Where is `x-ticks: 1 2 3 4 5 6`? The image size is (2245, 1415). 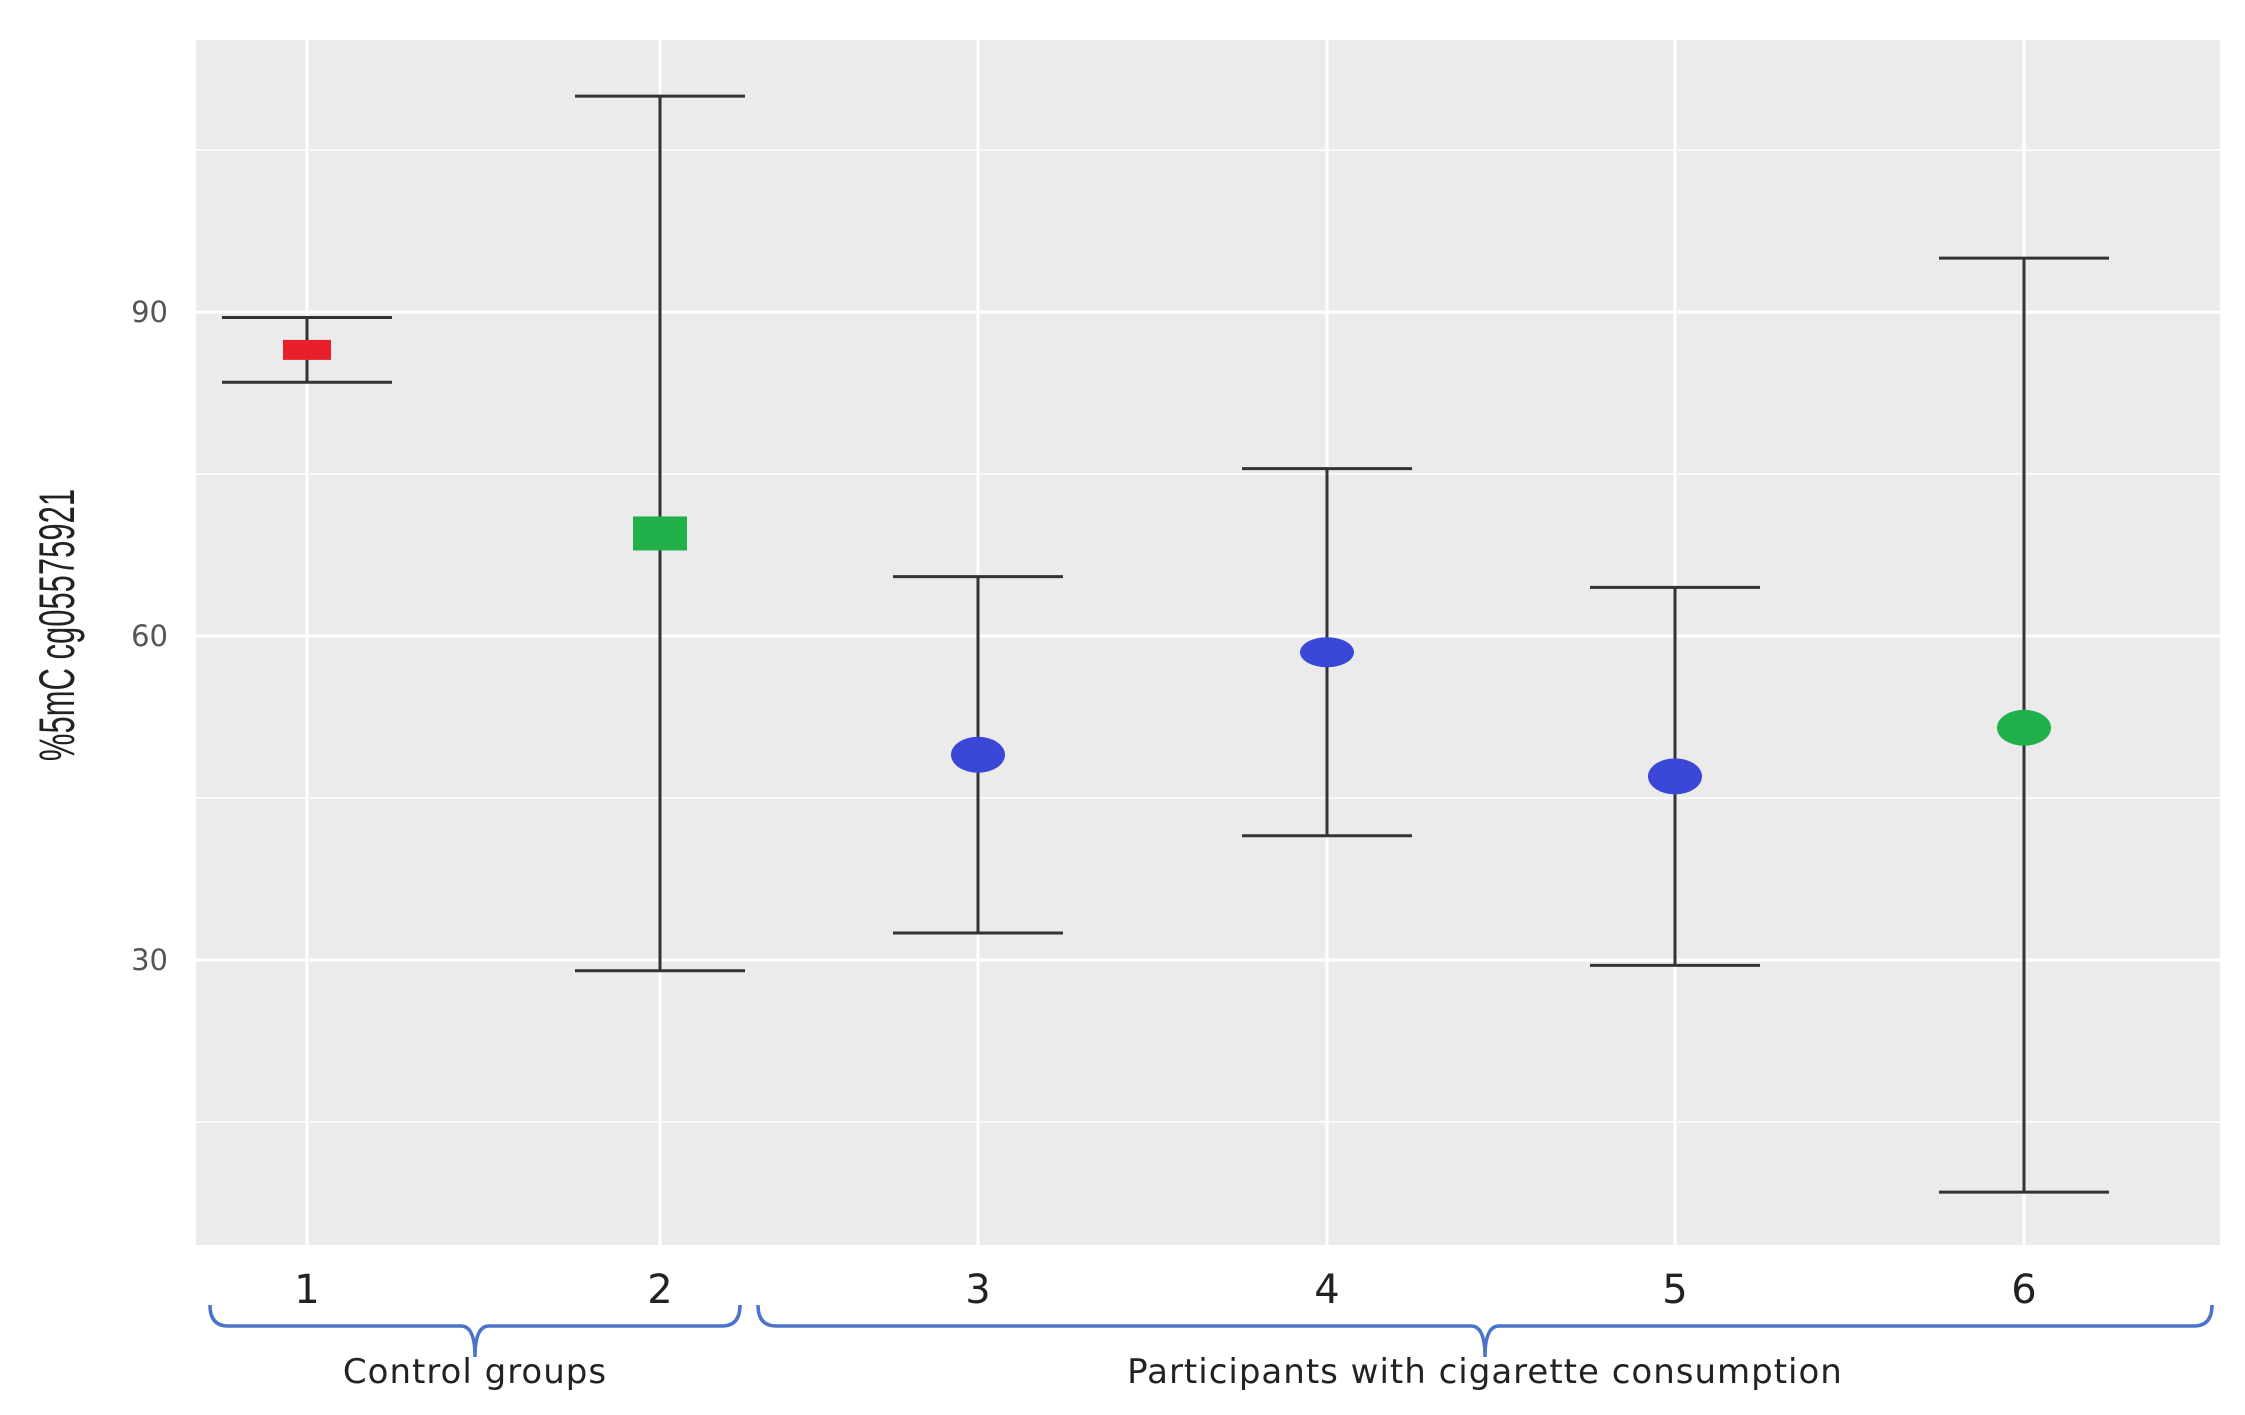
x-ticks: 1 2 3 4 5 6 is located at coordinates (1165, 1290).